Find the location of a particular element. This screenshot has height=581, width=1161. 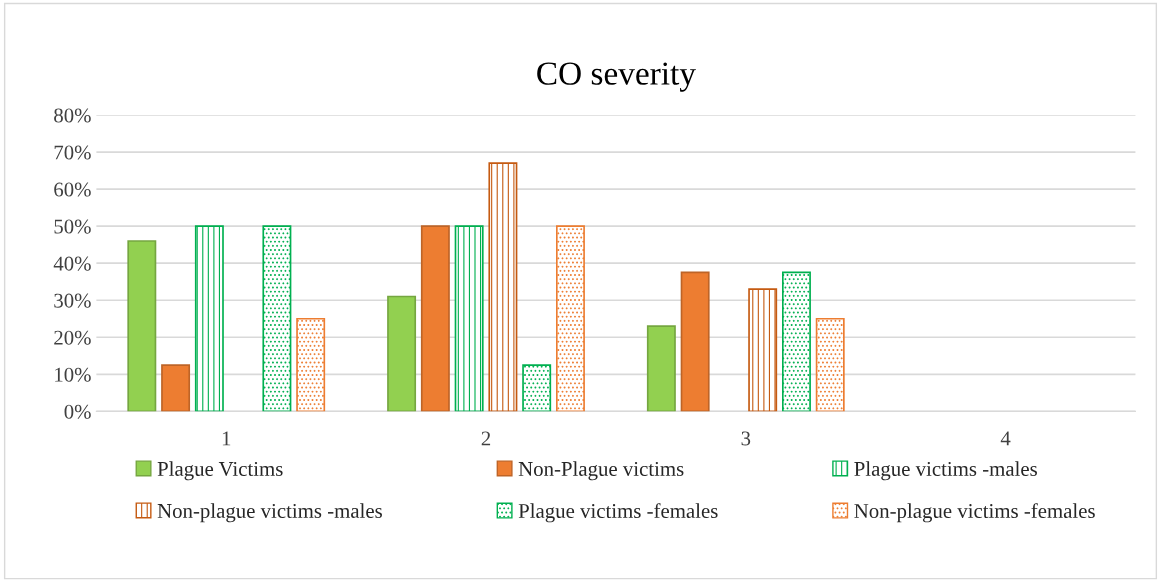

y-tick-label: 30% is located at coordinates (72, 300).